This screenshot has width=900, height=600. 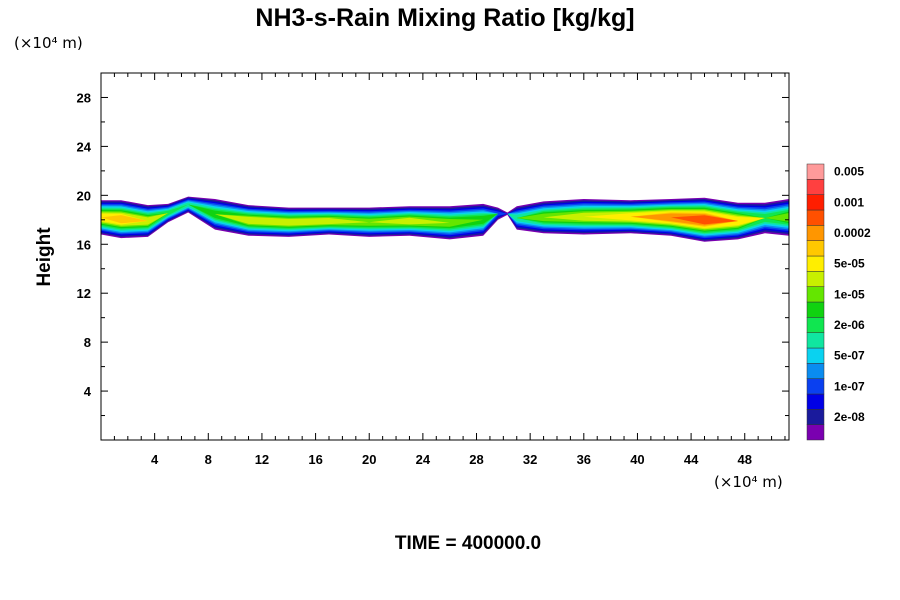 What do you see at coordinates (444, 18) in the screenshot?
I see `chart-title: NH3-s-Rain Mixing Ratio [kg/kg]` at bounding box center [444, 18].